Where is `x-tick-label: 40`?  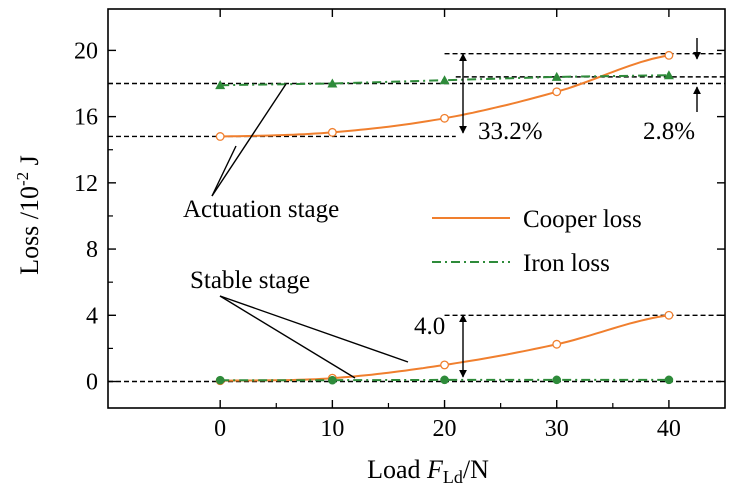
x-tick-label: 40 is located at coordinates (669, 429).